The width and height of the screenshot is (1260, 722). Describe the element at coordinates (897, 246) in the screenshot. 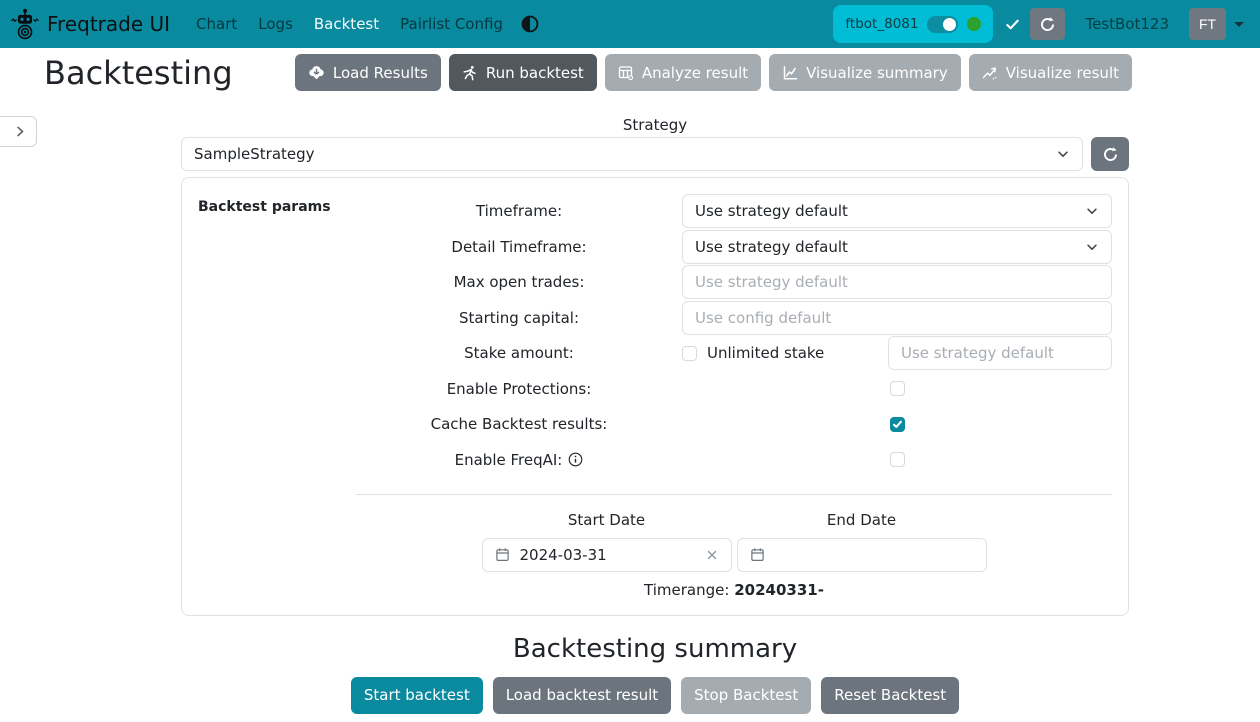

I see `detail-timeframe-select: Use strategy default` at that location.